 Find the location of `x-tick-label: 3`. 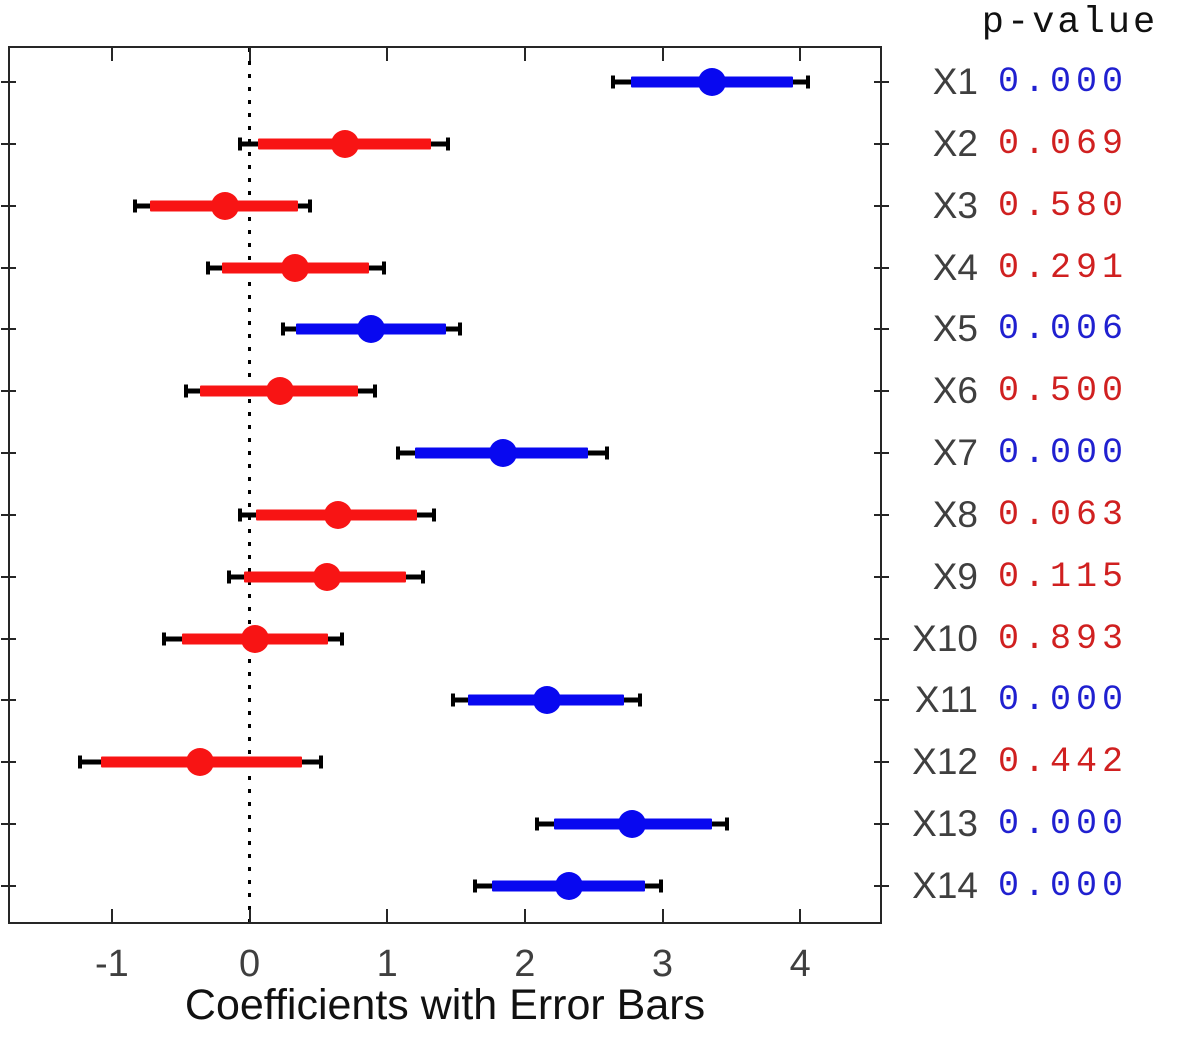

x-tick-label: 3 is located at coordinates (662, 964).